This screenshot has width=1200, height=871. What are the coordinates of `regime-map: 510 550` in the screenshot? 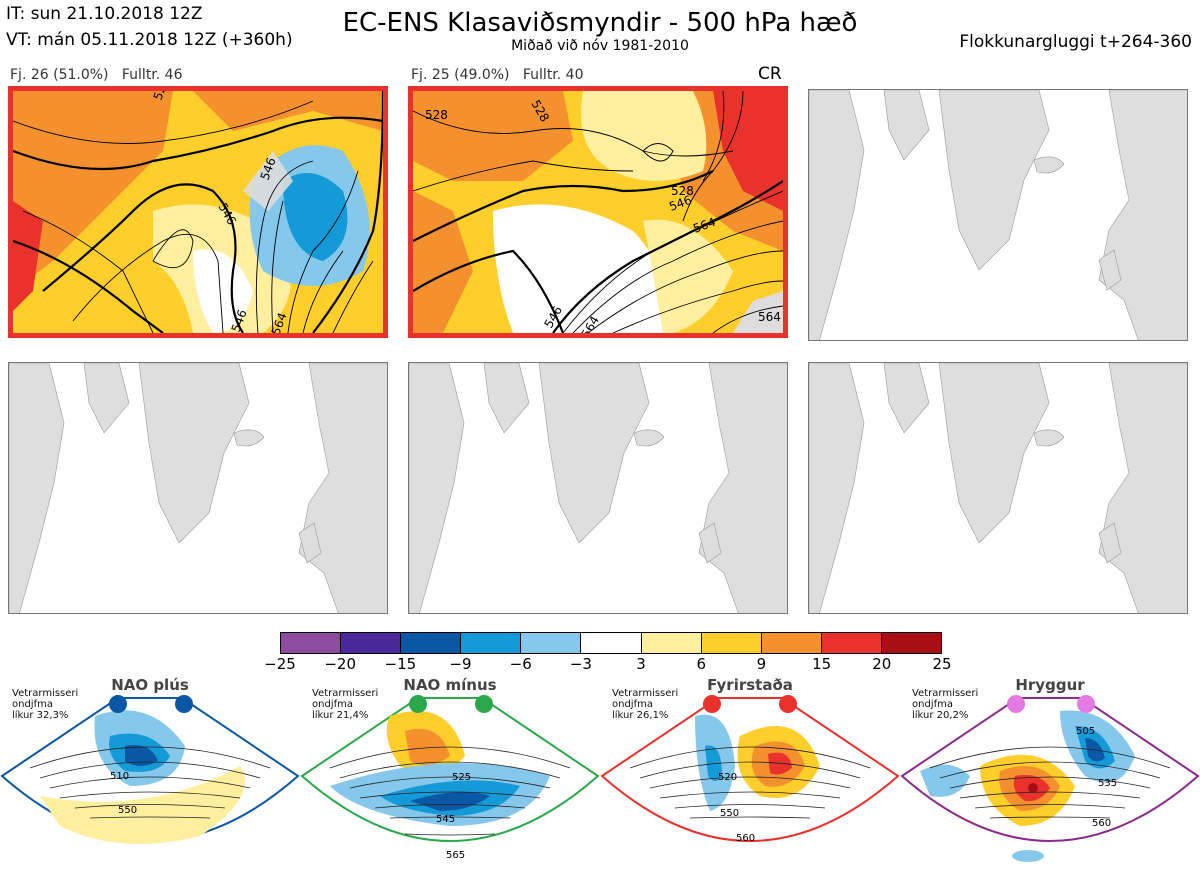 It's located at (150, 769).